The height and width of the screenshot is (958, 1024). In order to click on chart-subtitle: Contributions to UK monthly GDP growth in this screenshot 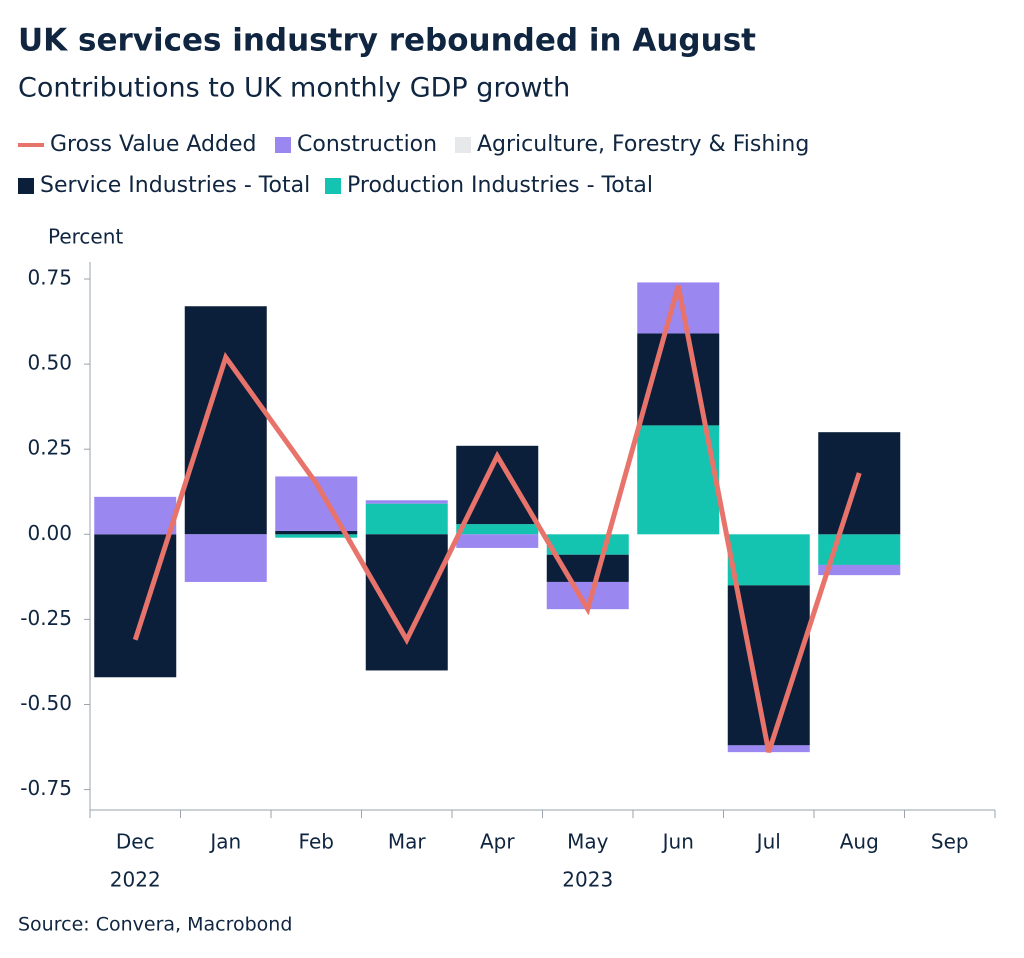, I will do `click(294, 88)`.